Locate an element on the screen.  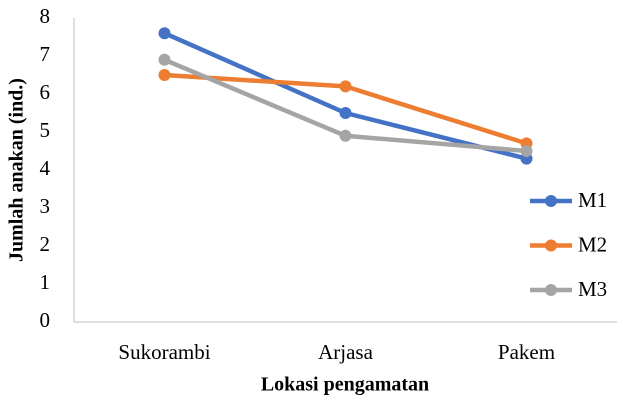
y-tick-label: 3 is located at coordinates (45, 206).